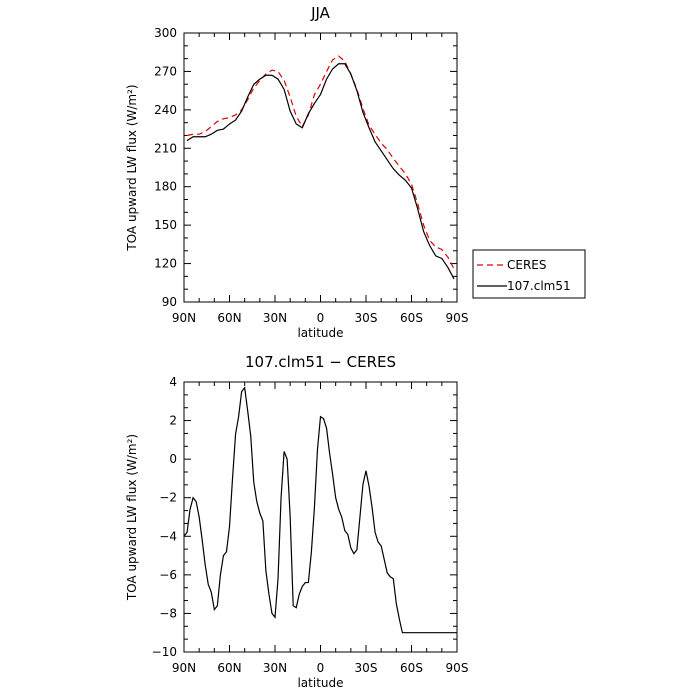  What do you see at coordinates (165, 187) in the screenshot?
I see `top-y-tick-label: 180` at bounding box center [165, 187].